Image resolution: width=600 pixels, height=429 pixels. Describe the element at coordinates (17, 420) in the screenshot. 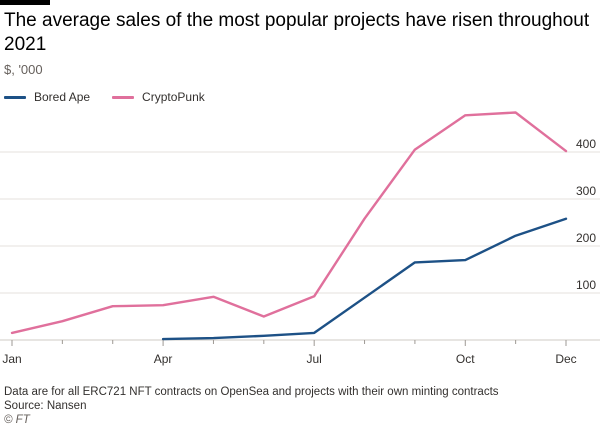

I see `copyright: © FT` at that location.